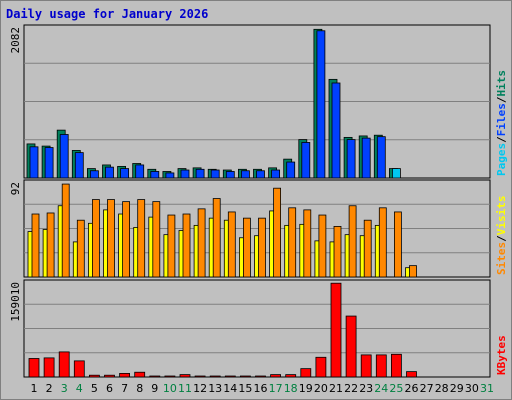 The width and height of the screenshot is (512, 400). Describe the element at coordinates (472, 388) in the screenshot. I see `day-label-30: 30` at that location.